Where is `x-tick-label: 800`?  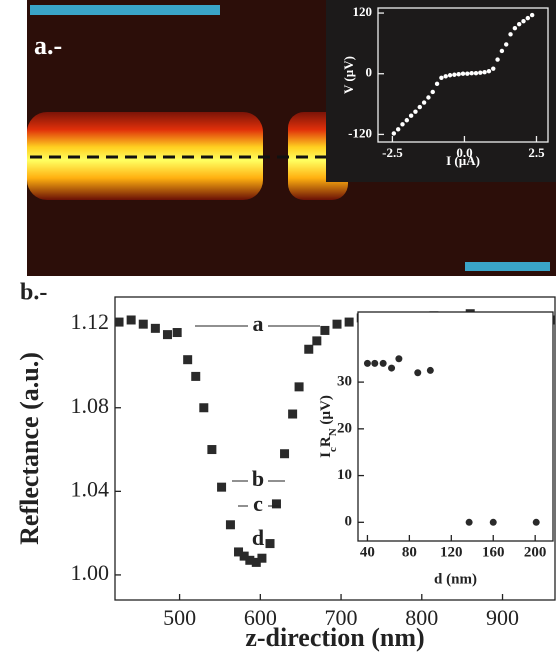 x-tick-label: 800 is located at coordinates (421, 617).